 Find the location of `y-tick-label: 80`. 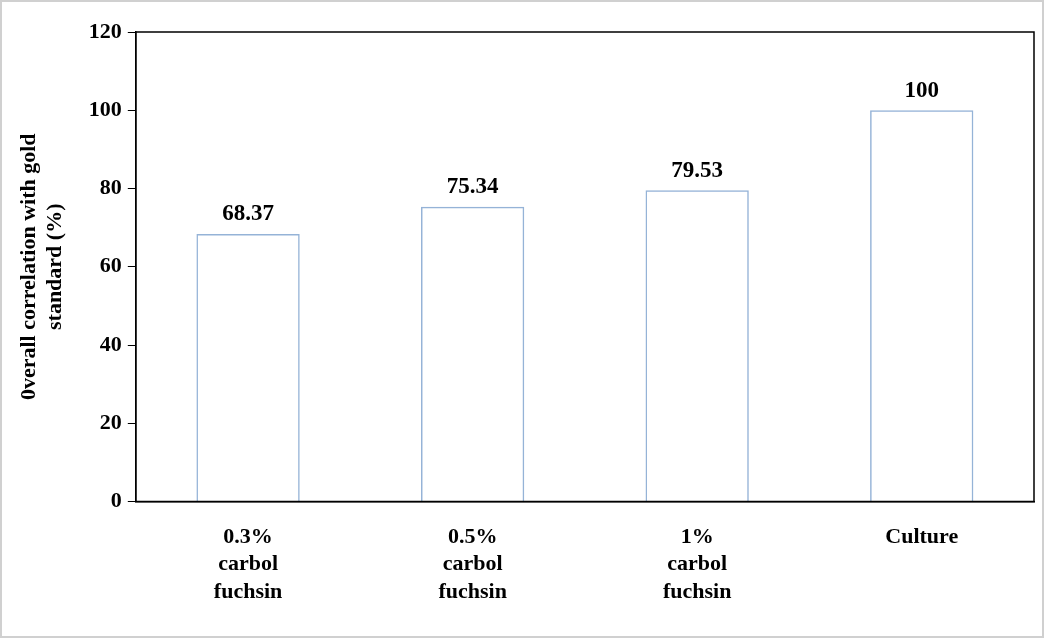

y-tick-label: 80 is located at coordinates (110, 187).